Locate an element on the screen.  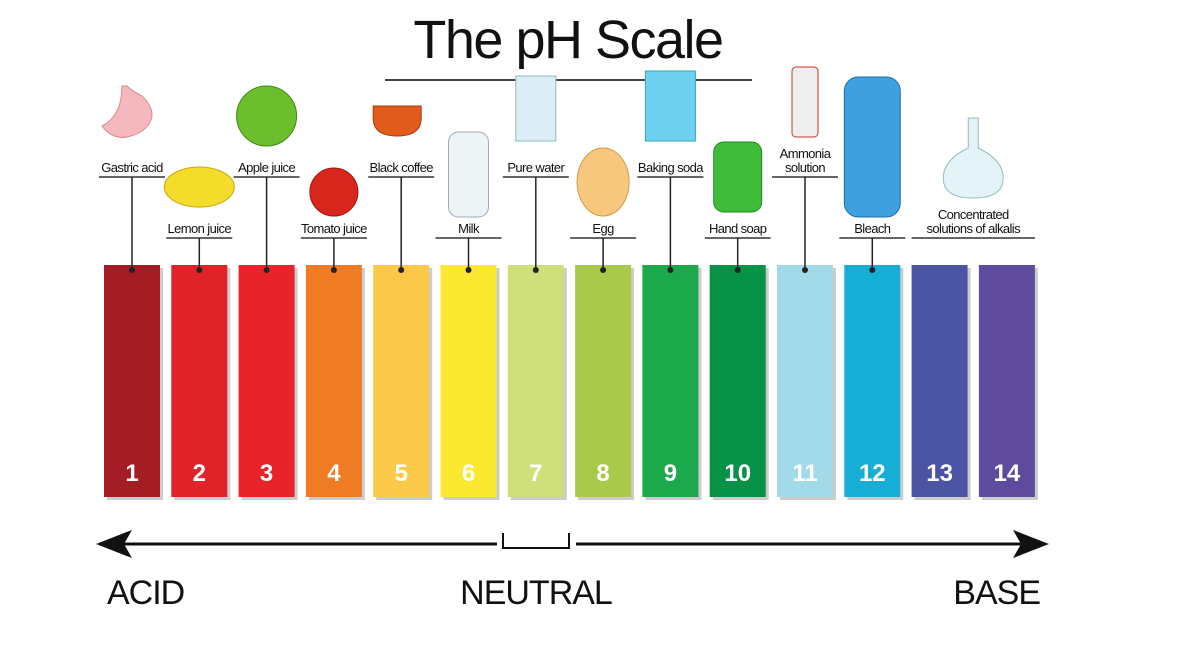
lemon-icon is located at coordinates (199, 187).